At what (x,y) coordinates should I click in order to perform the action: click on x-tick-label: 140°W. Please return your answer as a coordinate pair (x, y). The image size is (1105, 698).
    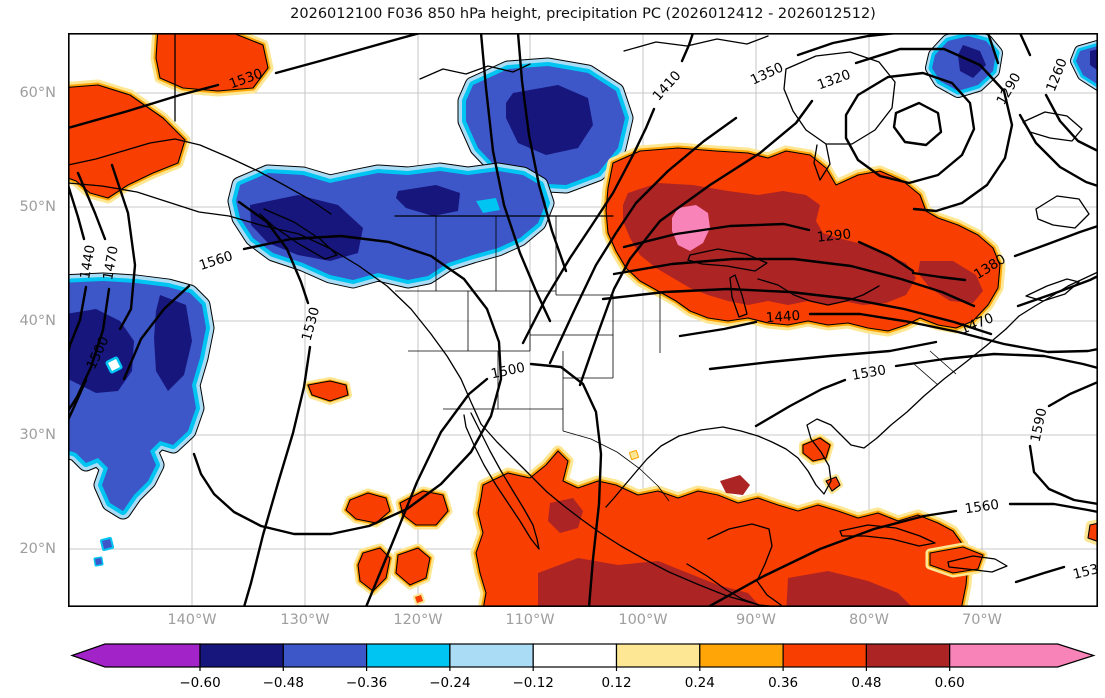
    Looking at the image, I should click on (192, 620).